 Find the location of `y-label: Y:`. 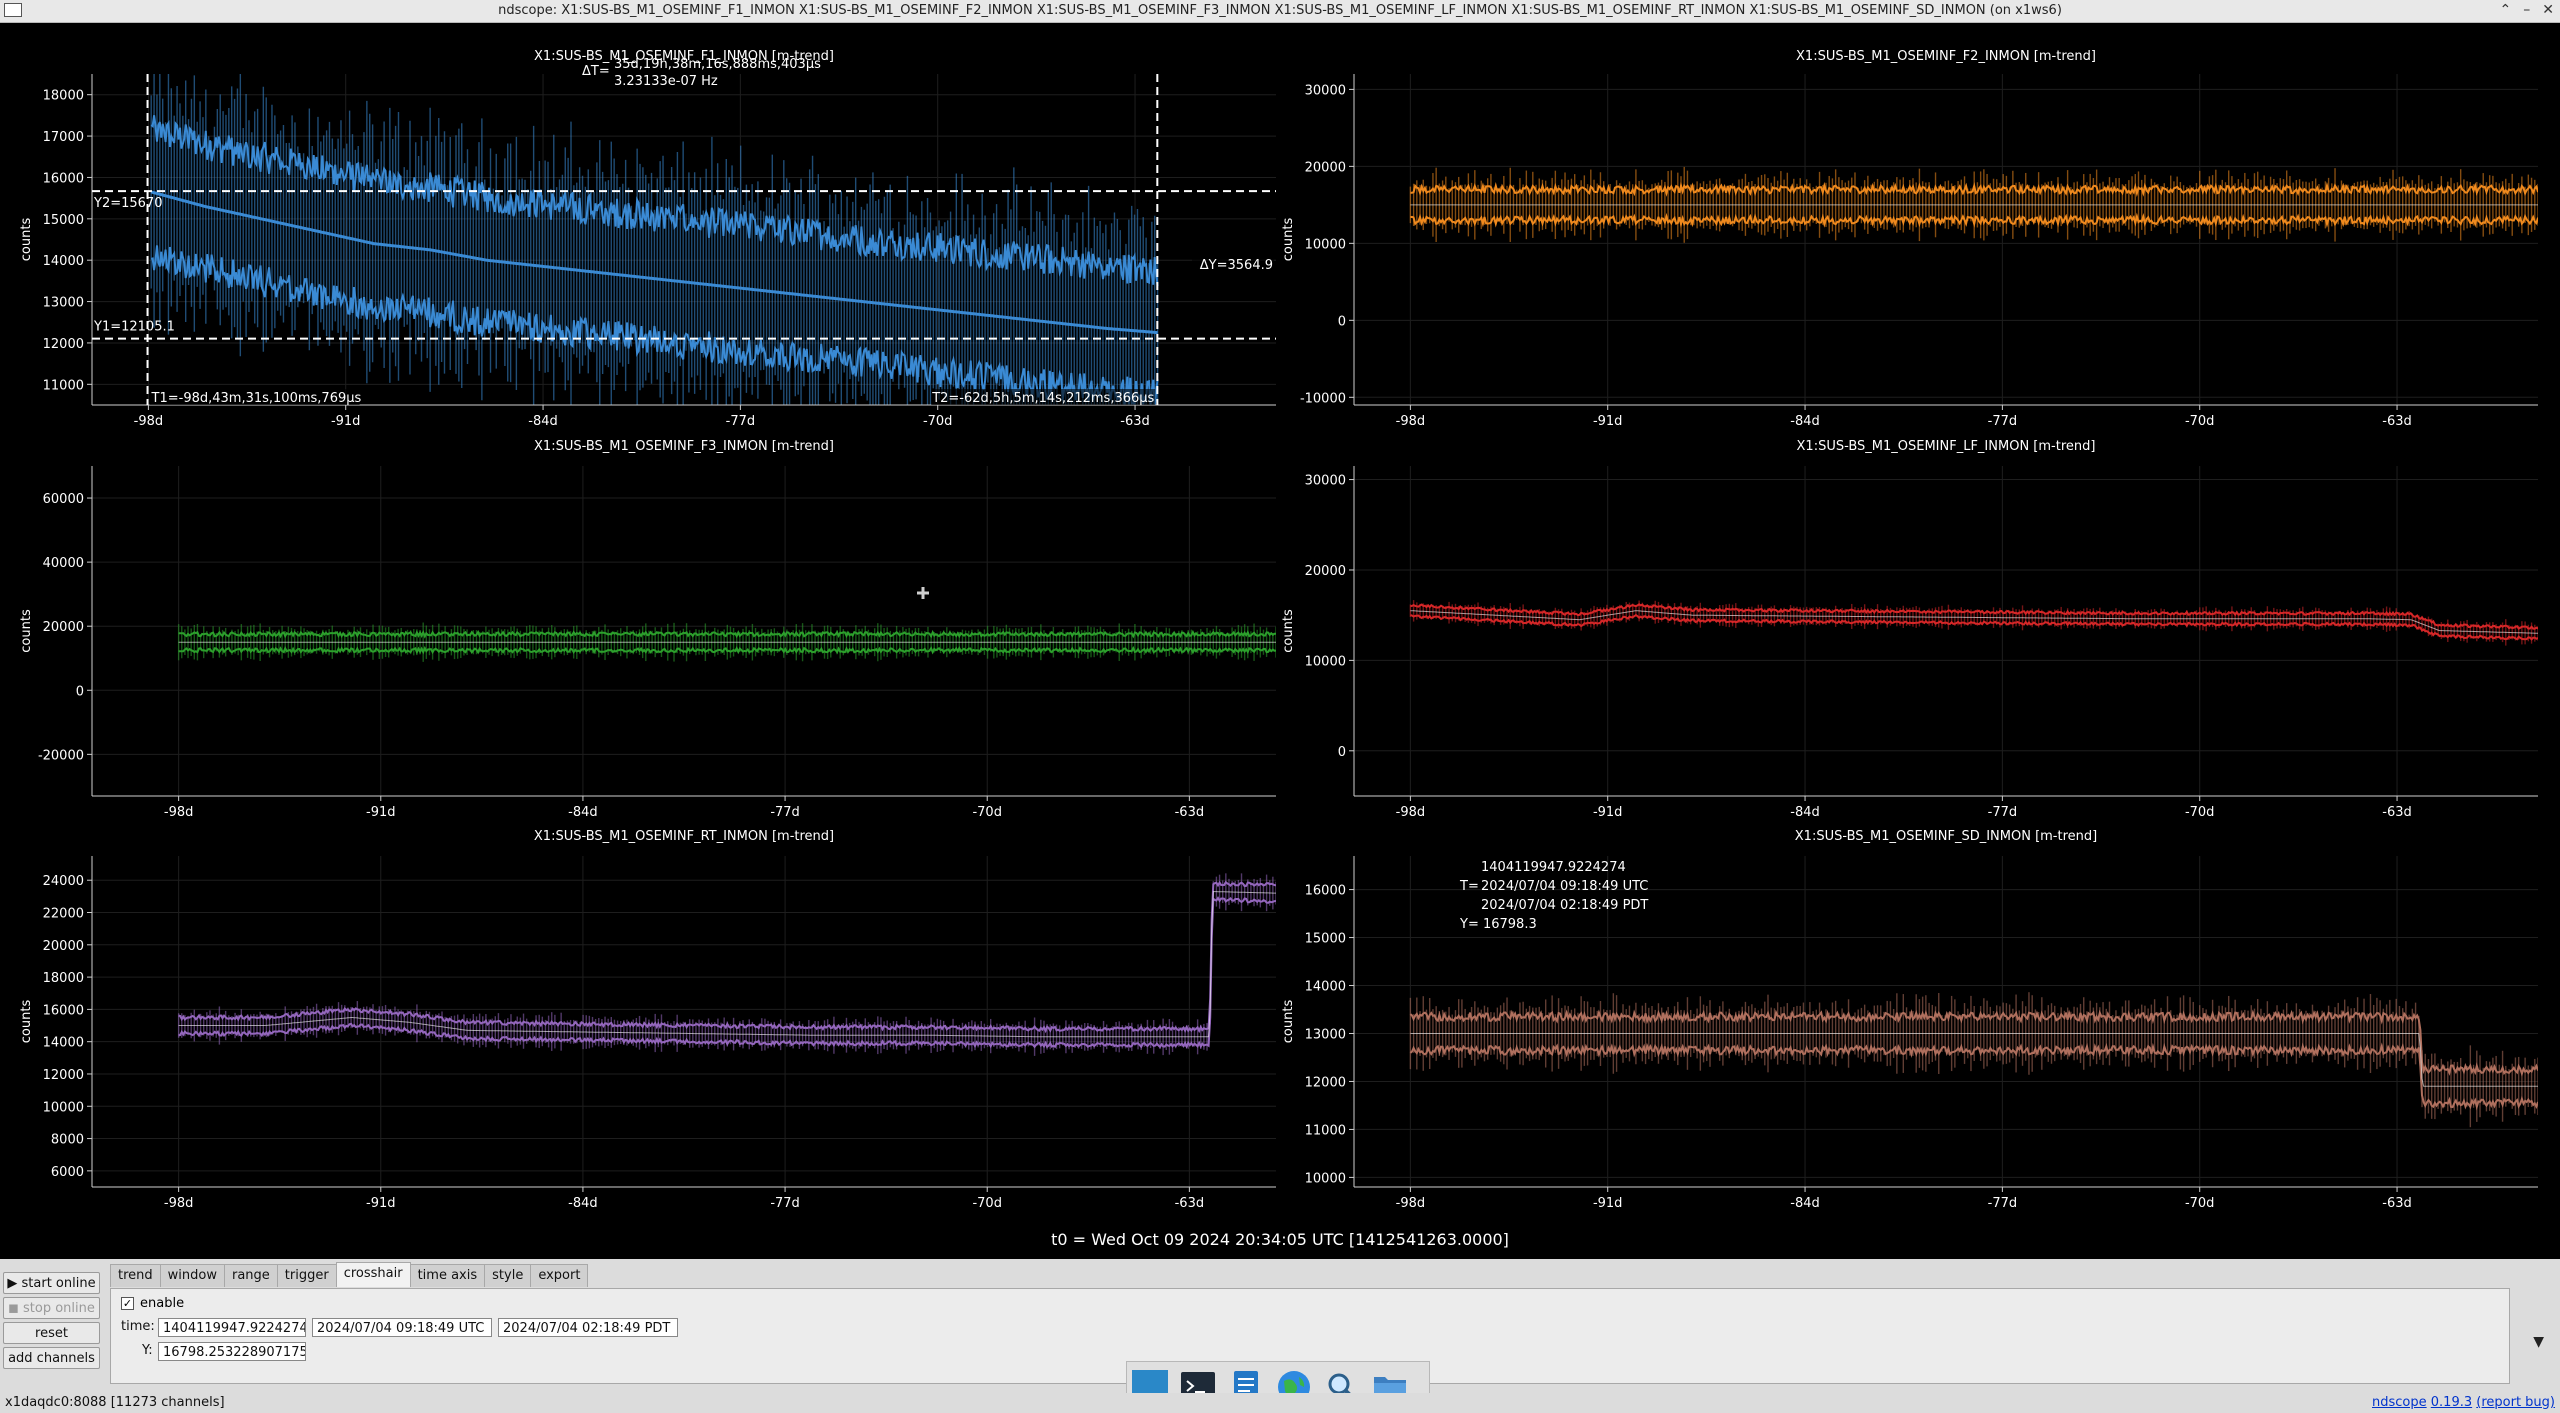

y-label: Y: is located at coordinates (147, 1350).